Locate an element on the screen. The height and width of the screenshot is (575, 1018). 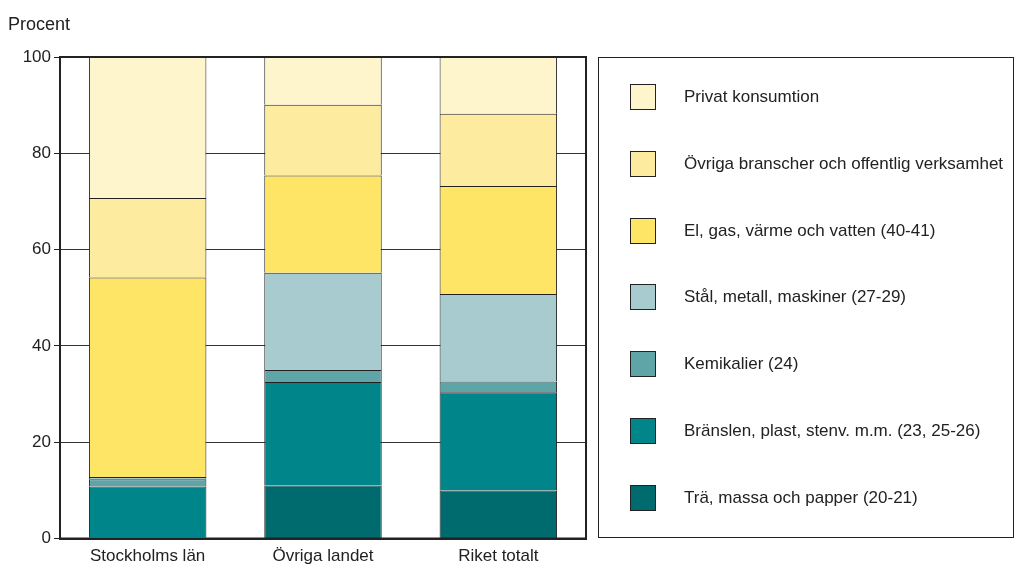
y-axis-title: Procent is located at coordinates (39, 24).